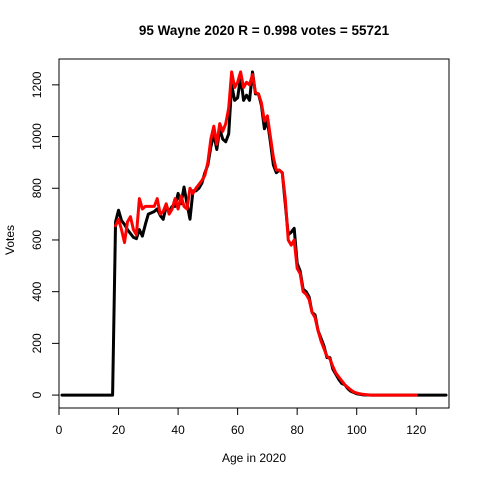 The height and width of the screenshot is (480, 480). I want to click on x-tick-label: 0, so click(59, 430).